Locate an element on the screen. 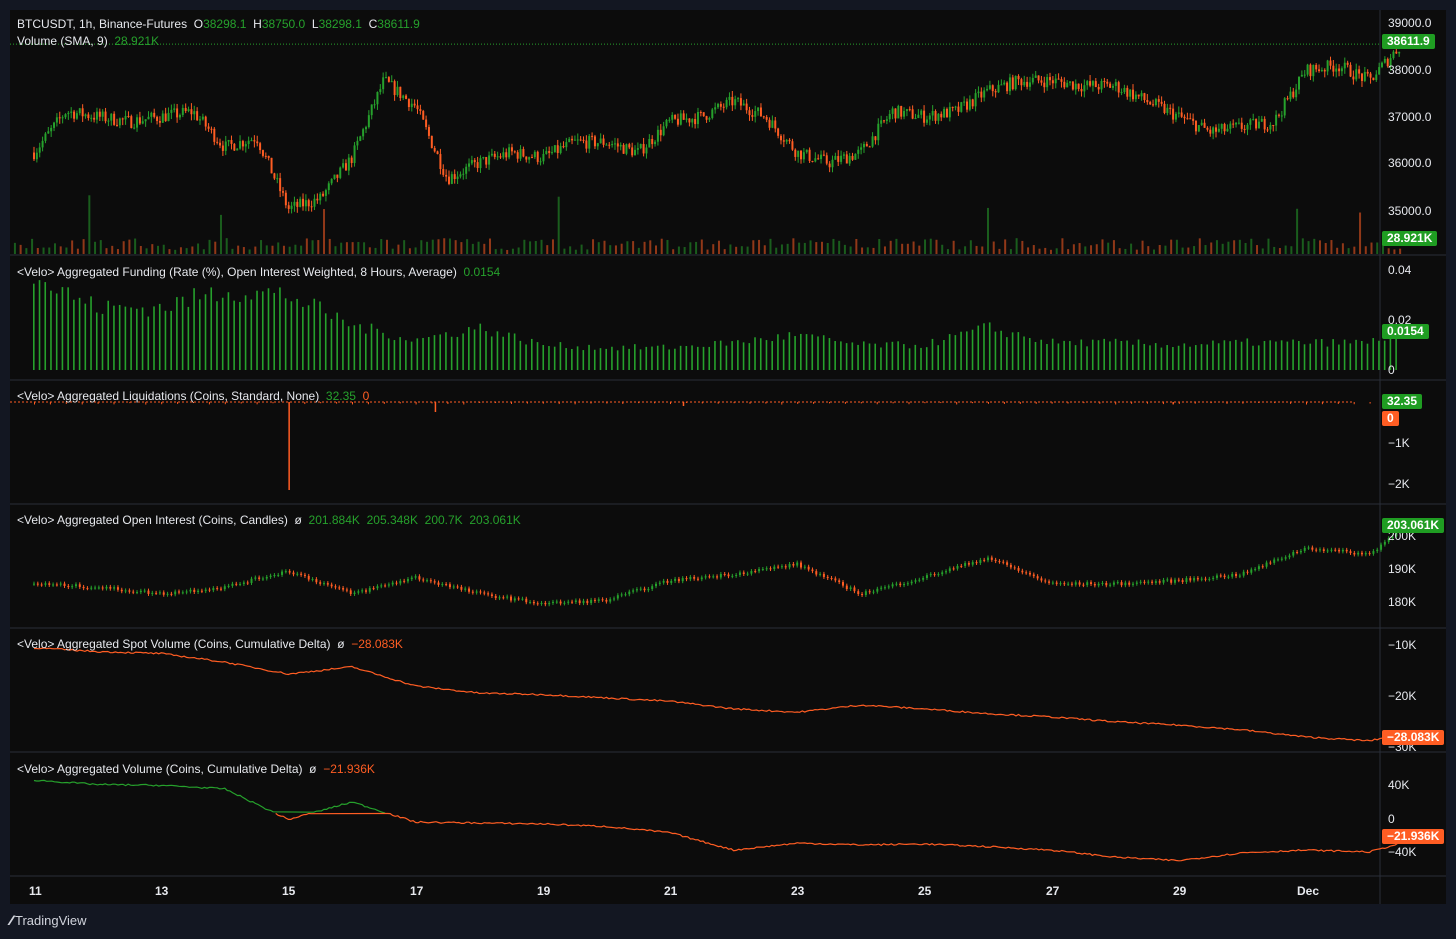 The image size is (1456, 939). liquidation-spike is located at coordinates (1173, 403).